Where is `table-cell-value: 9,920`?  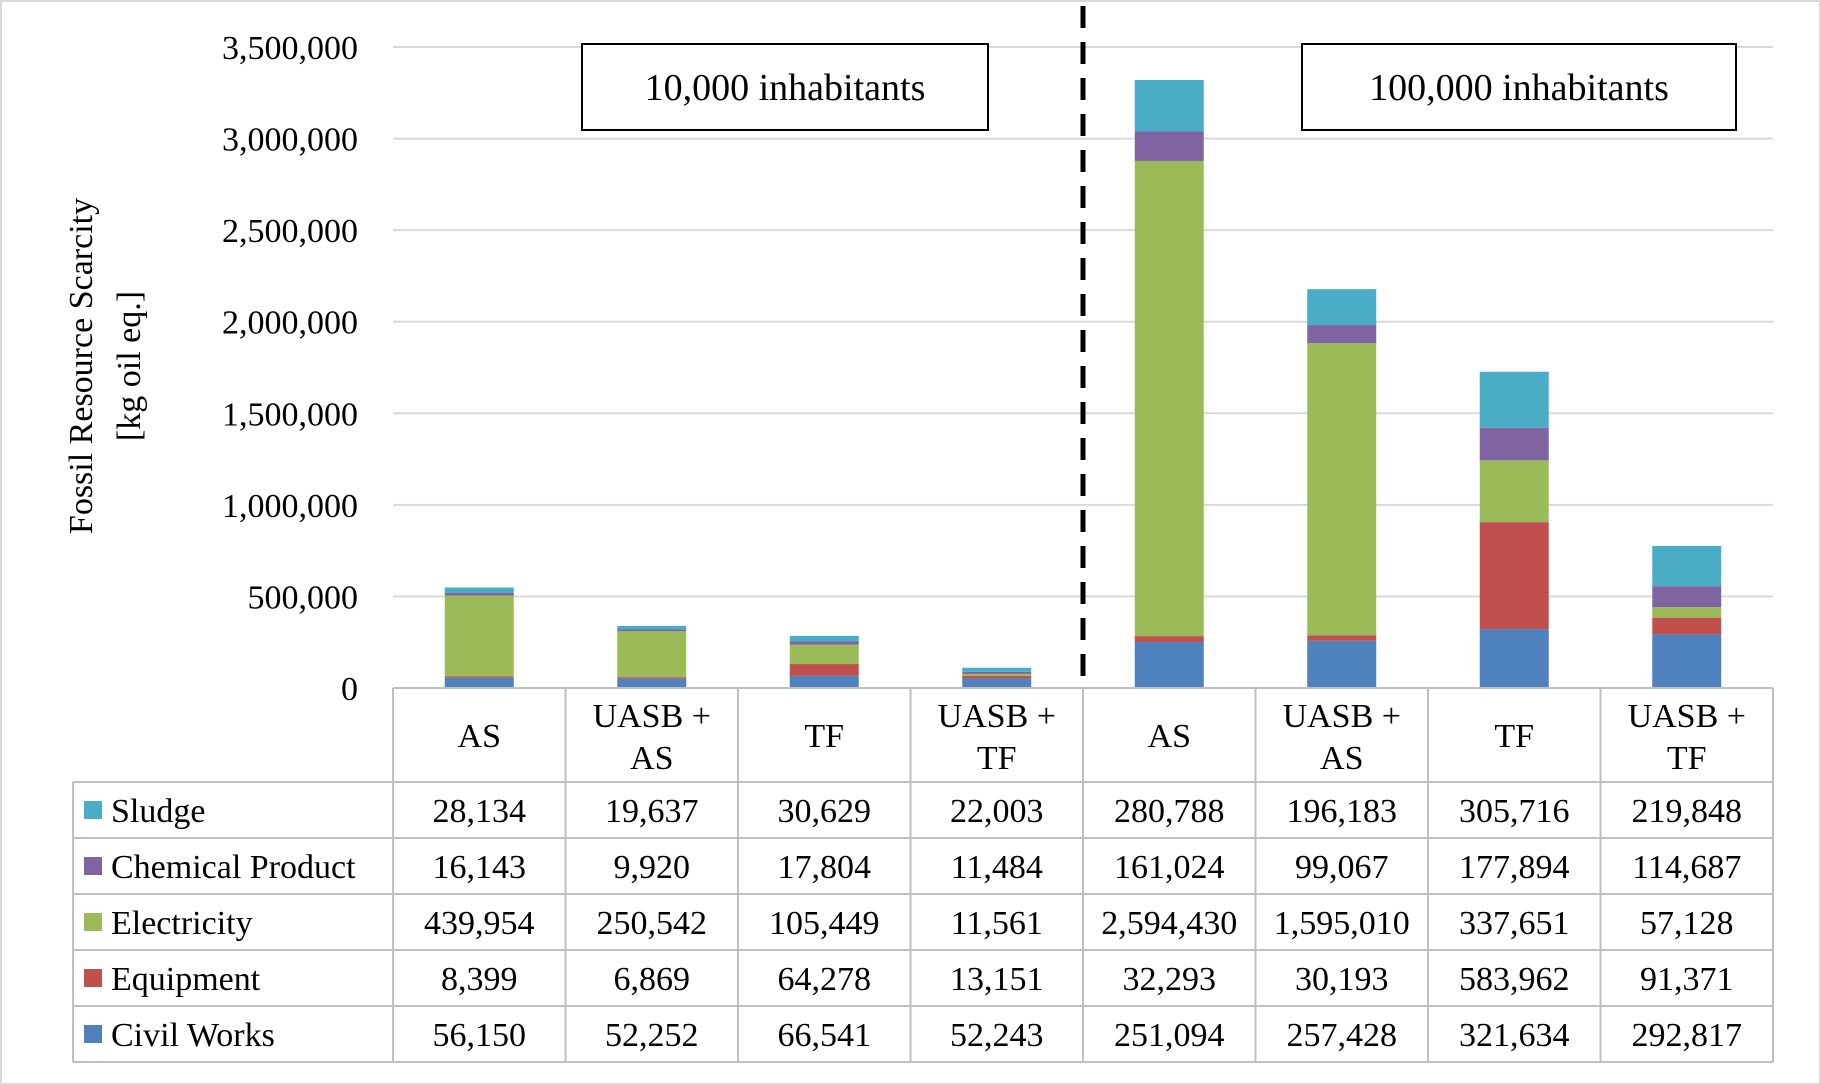 table-cell-value: 9,920 is located at coordinates (652, 867).